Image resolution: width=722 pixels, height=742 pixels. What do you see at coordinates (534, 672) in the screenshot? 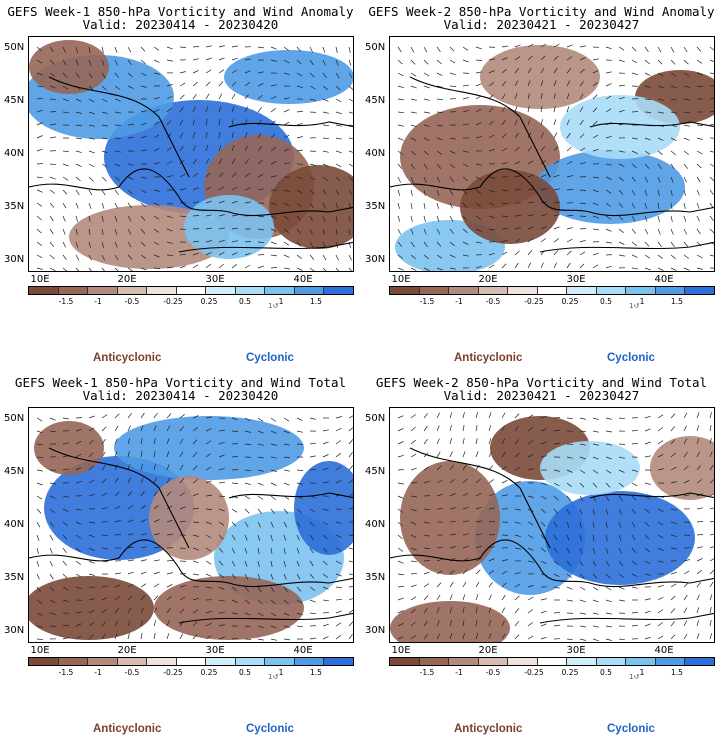
I see `colorbar-tick: -0.25` at bounding box center [534, 672].